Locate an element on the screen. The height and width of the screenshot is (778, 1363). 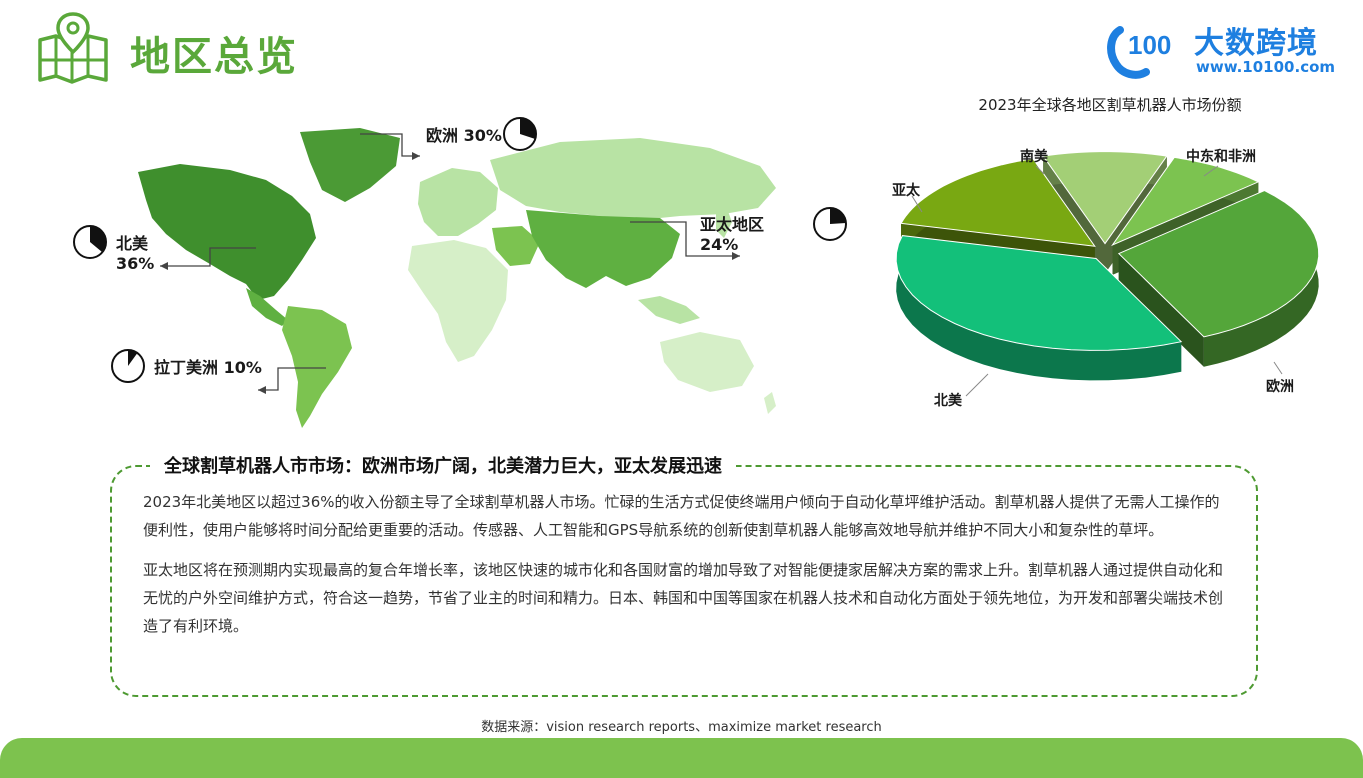
pie-slice-欧洲 is located at coordinates (1218, 264).